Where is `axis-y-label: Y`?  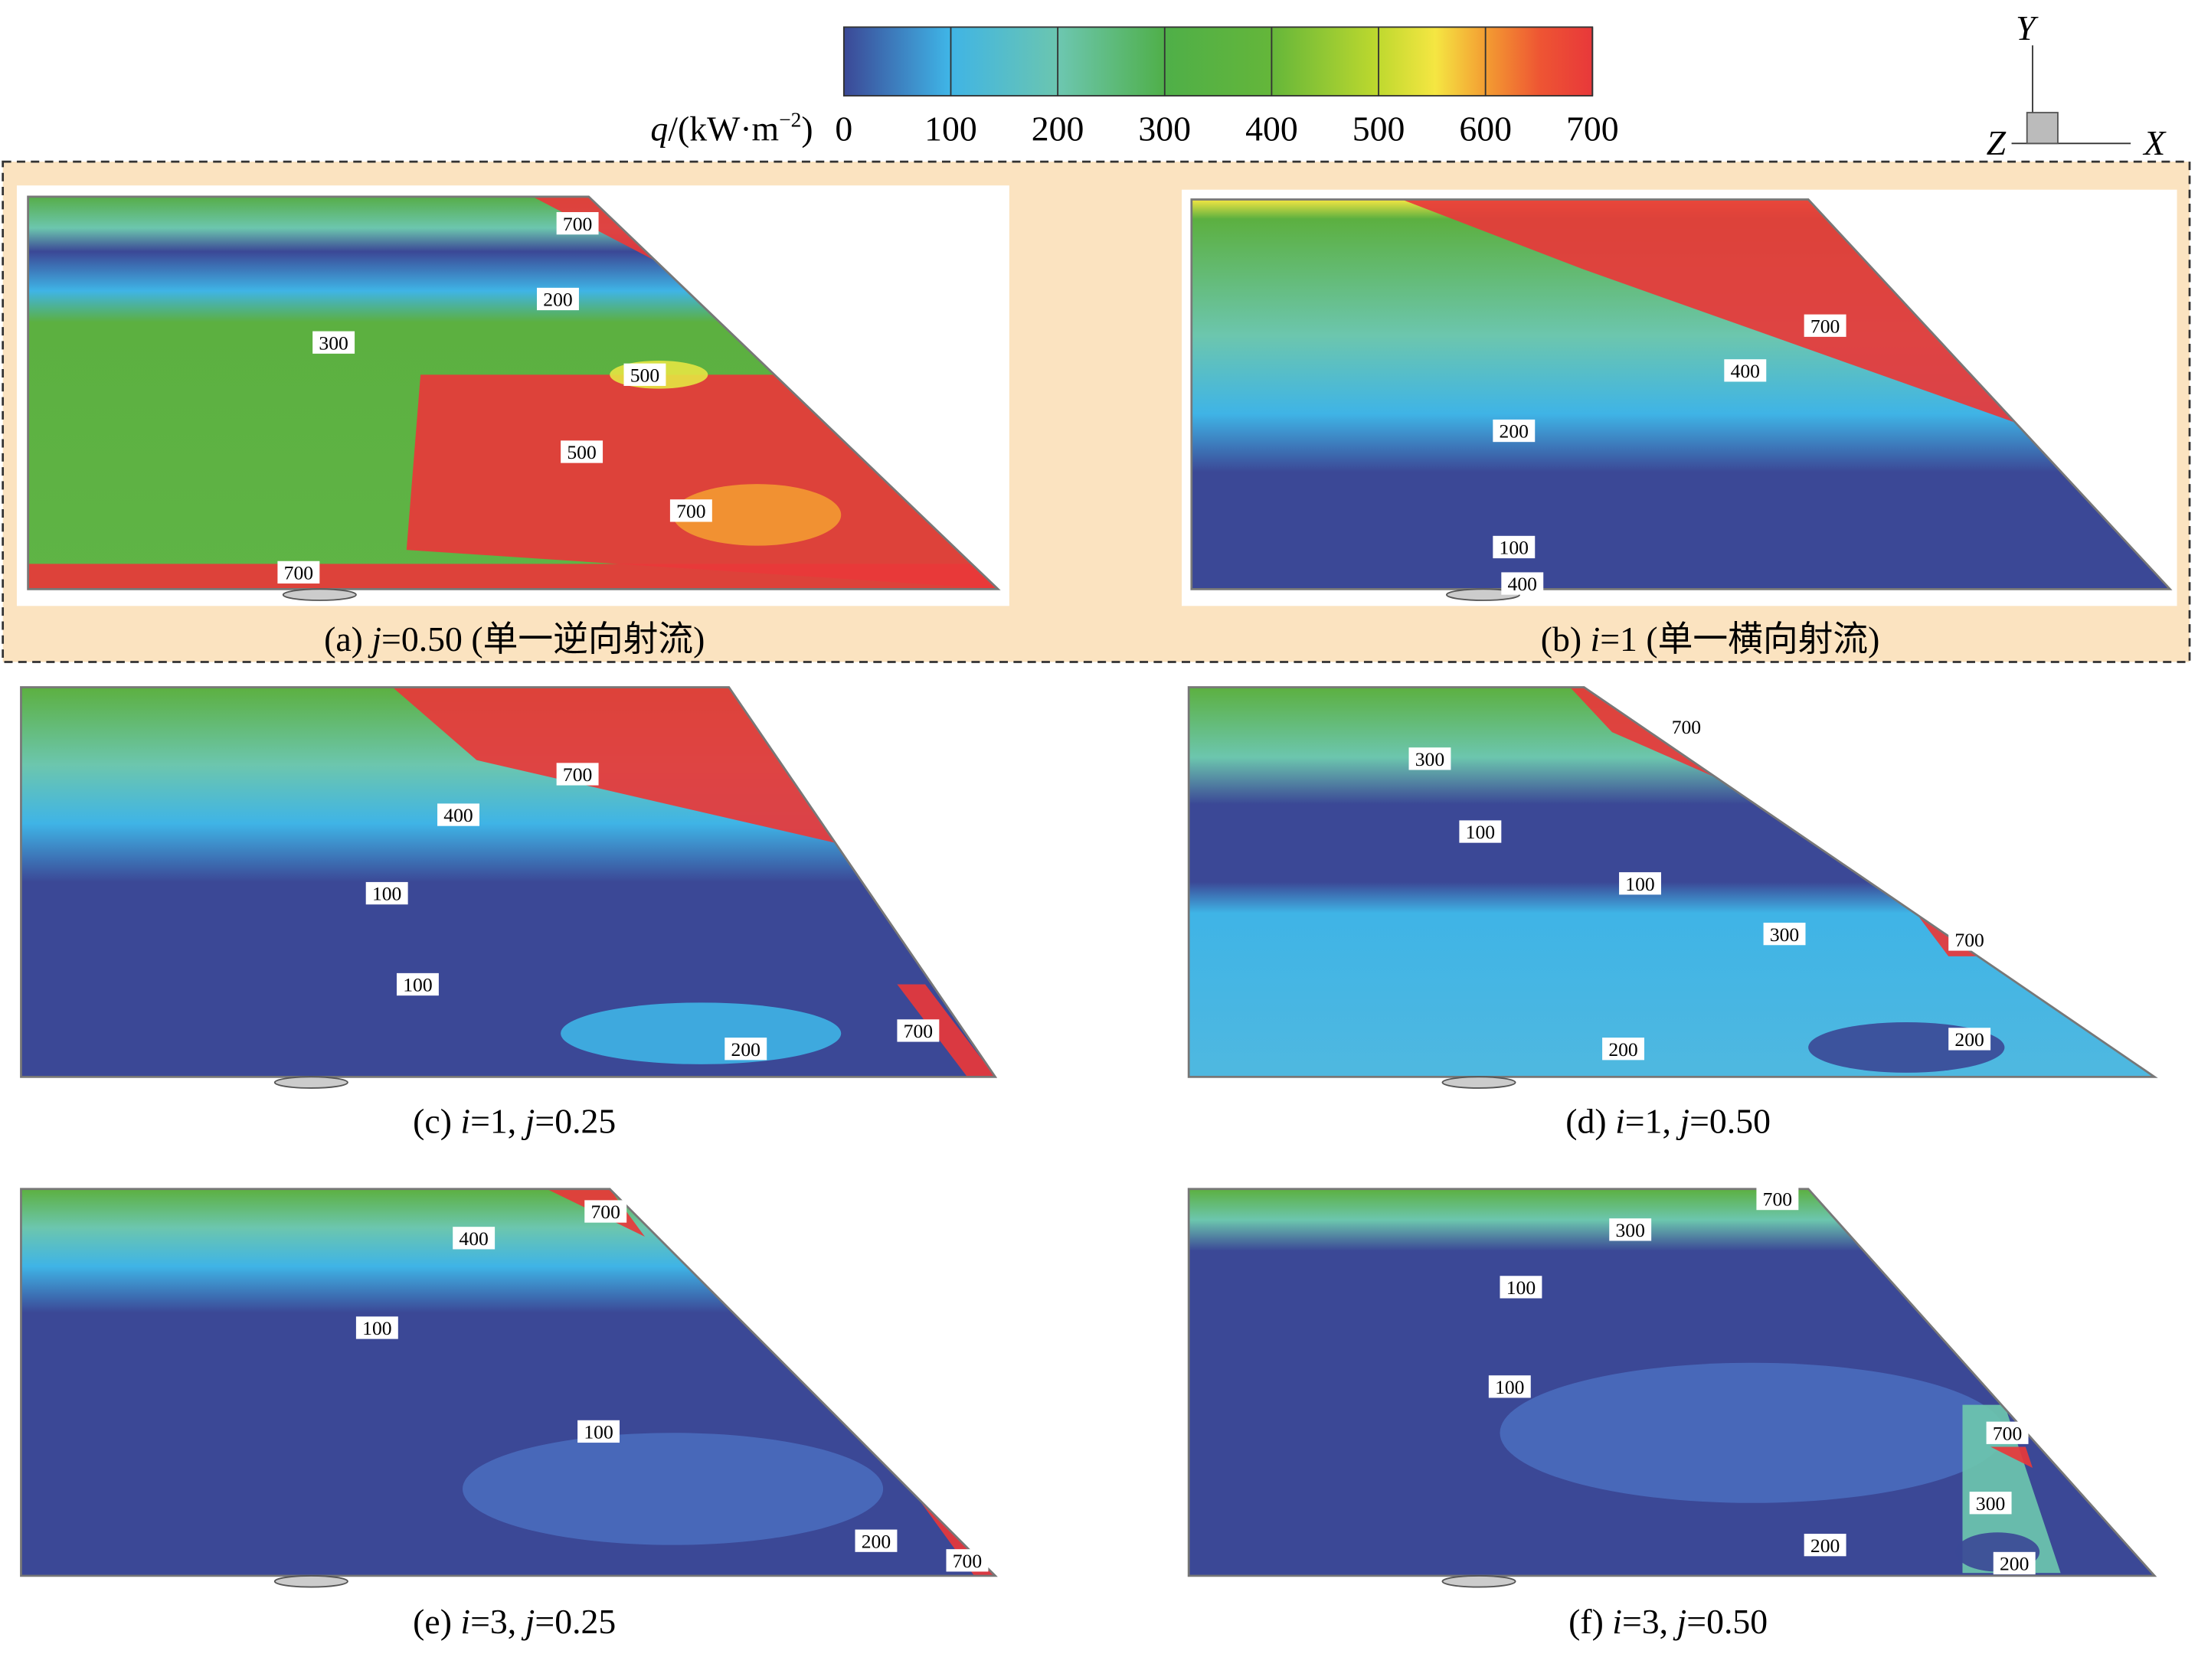
axis-y-label: Y is located at coordinates (2027, 27).